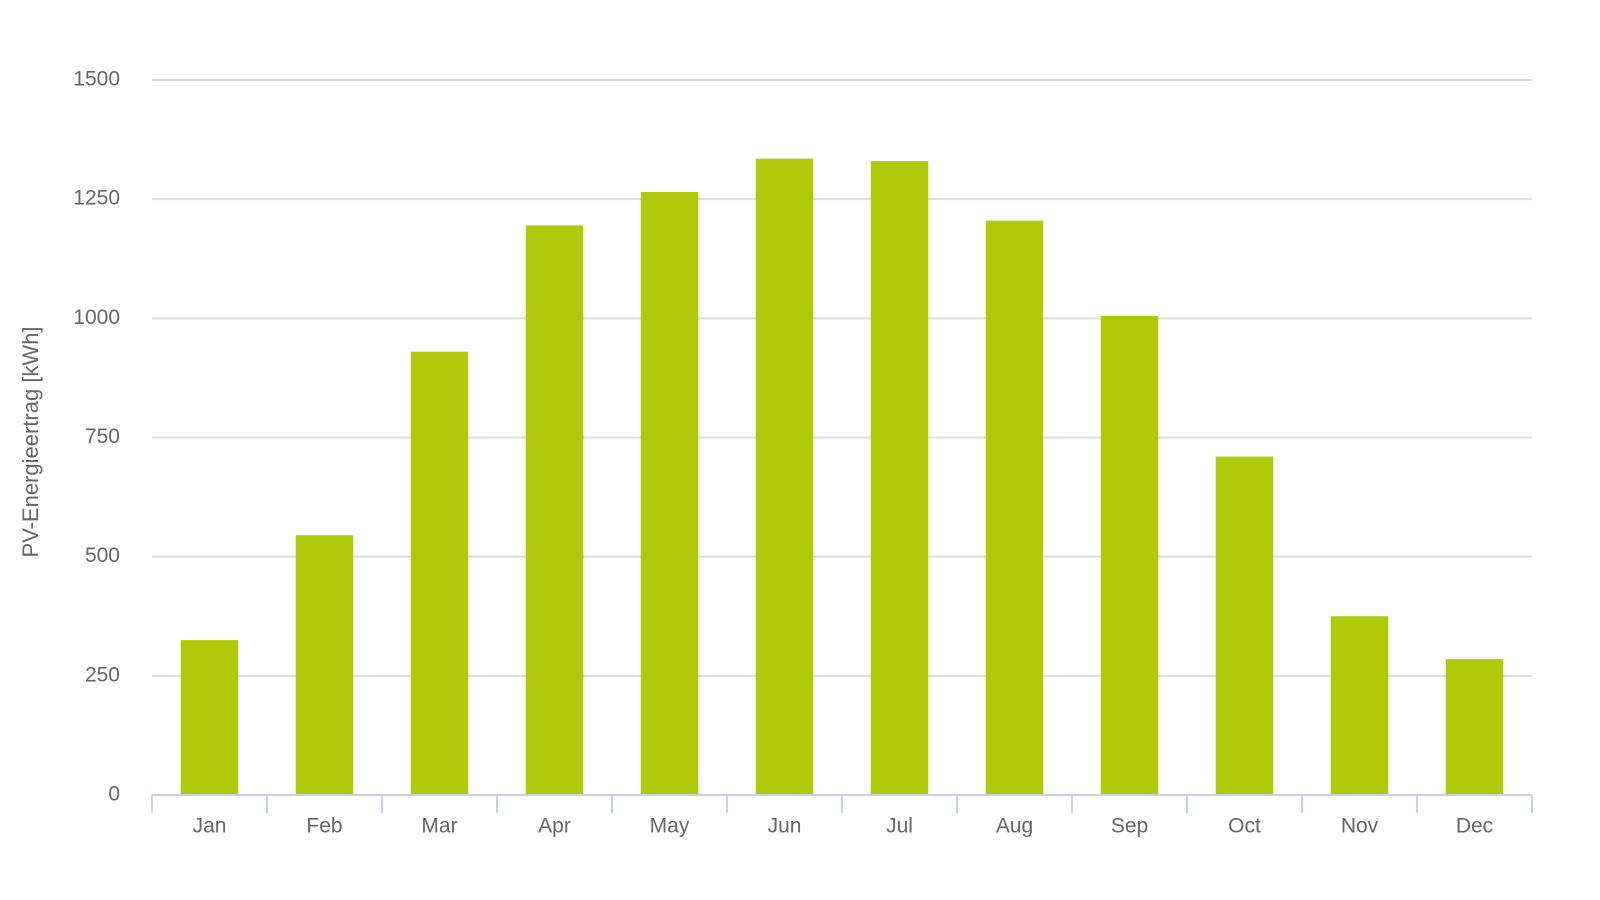 The image size is (1600, 900). What do you see at coordinates (114, 794) in the screenshot?
I see `y-tick-label: 0` at bounding box center [114, 794].